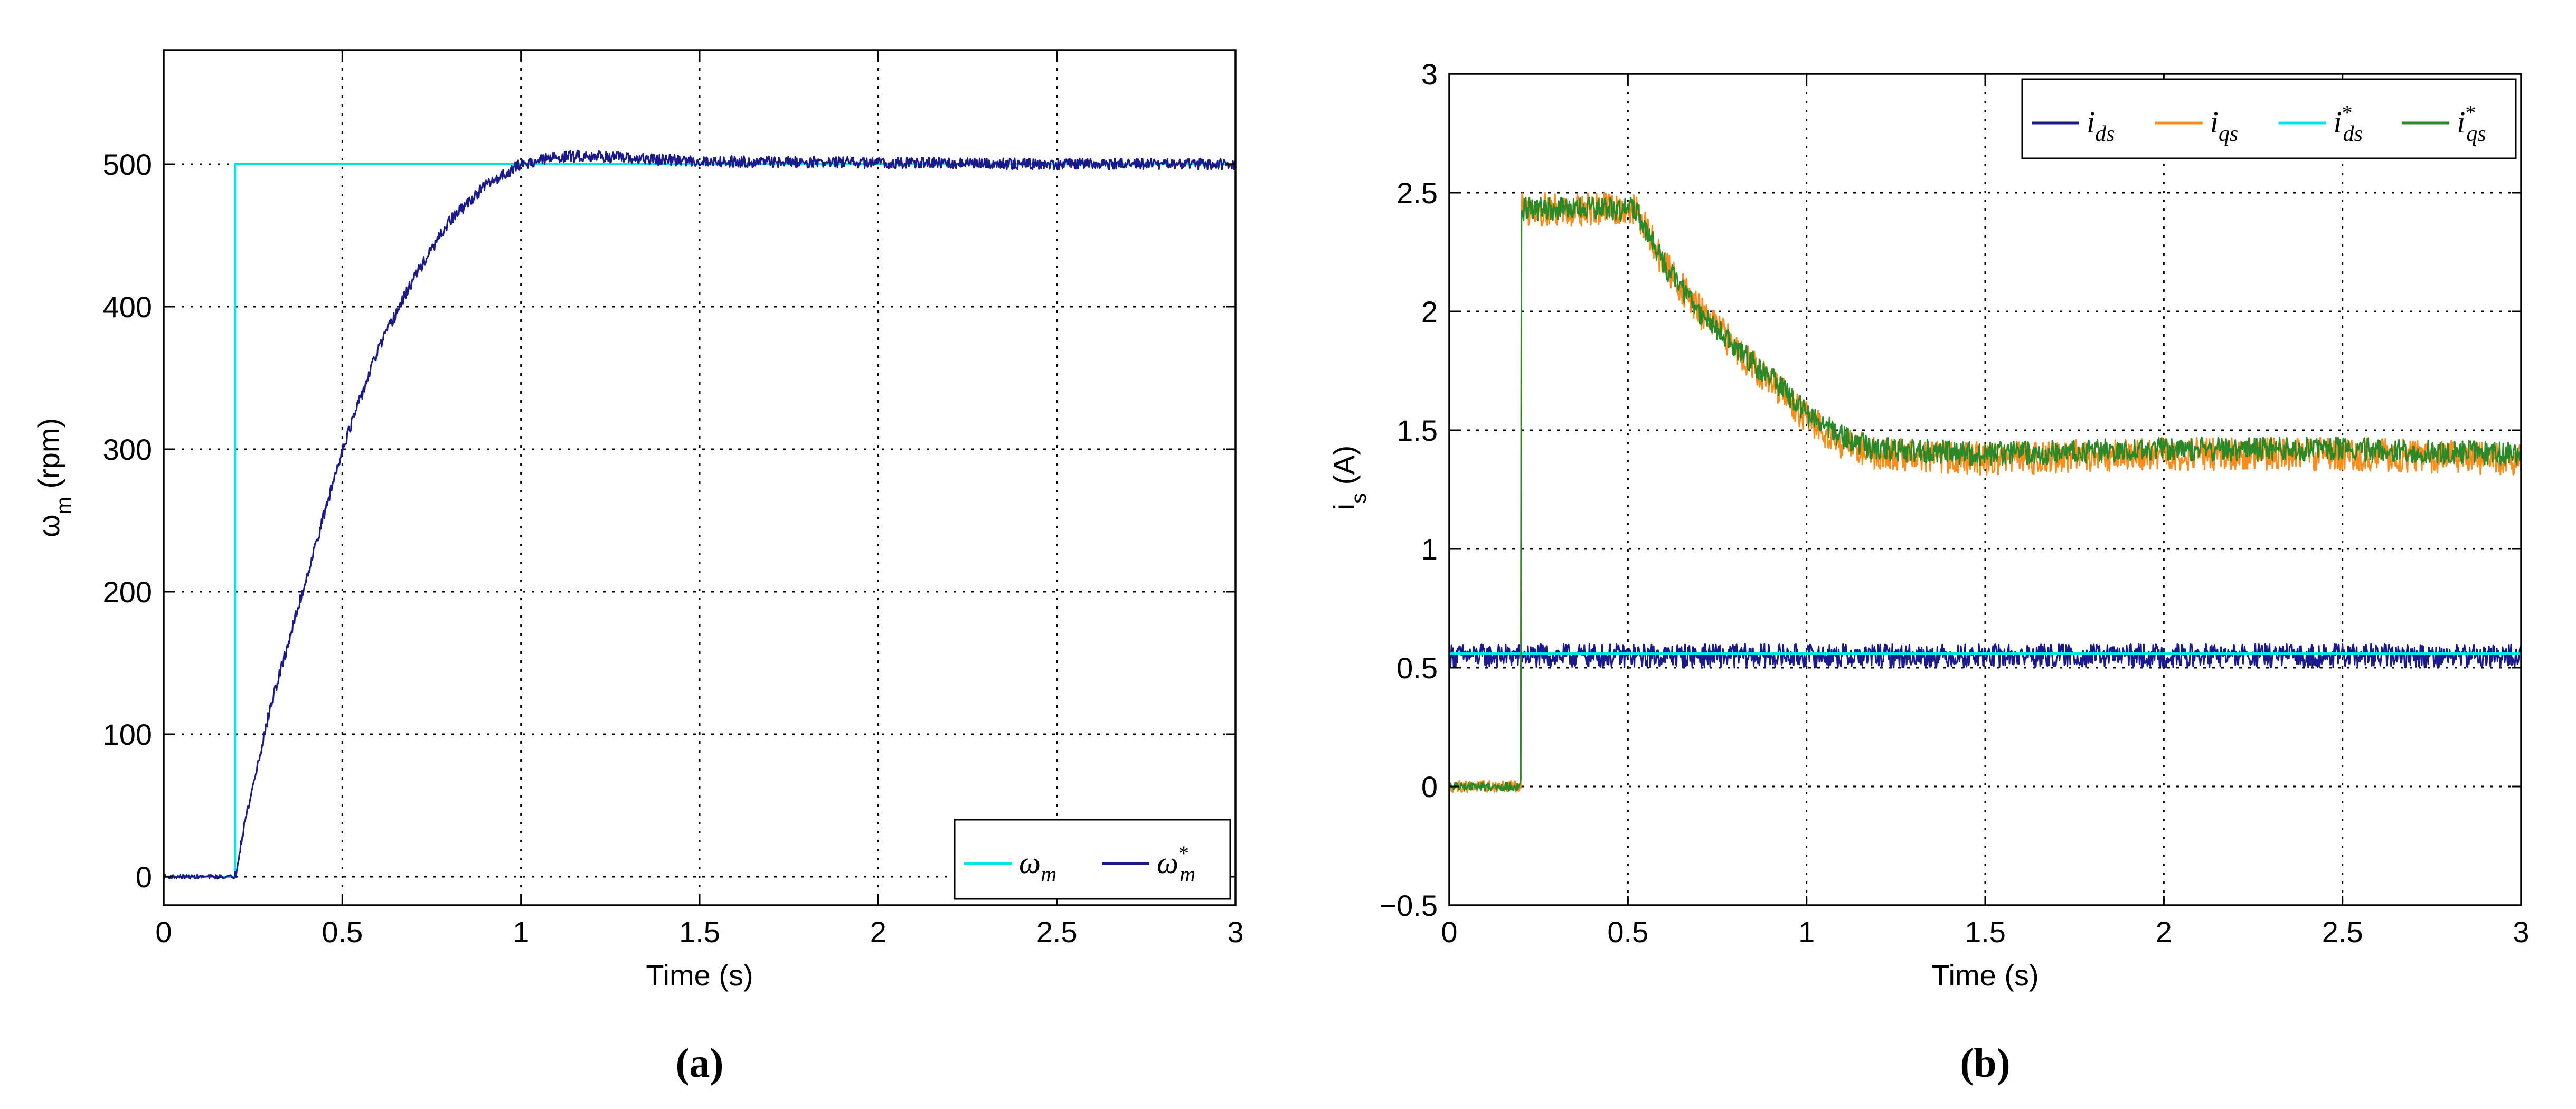 The image size is (2576, 1109). I want to click on legend-b: ids iqs i* ds i* qs, so click(2269, 119).